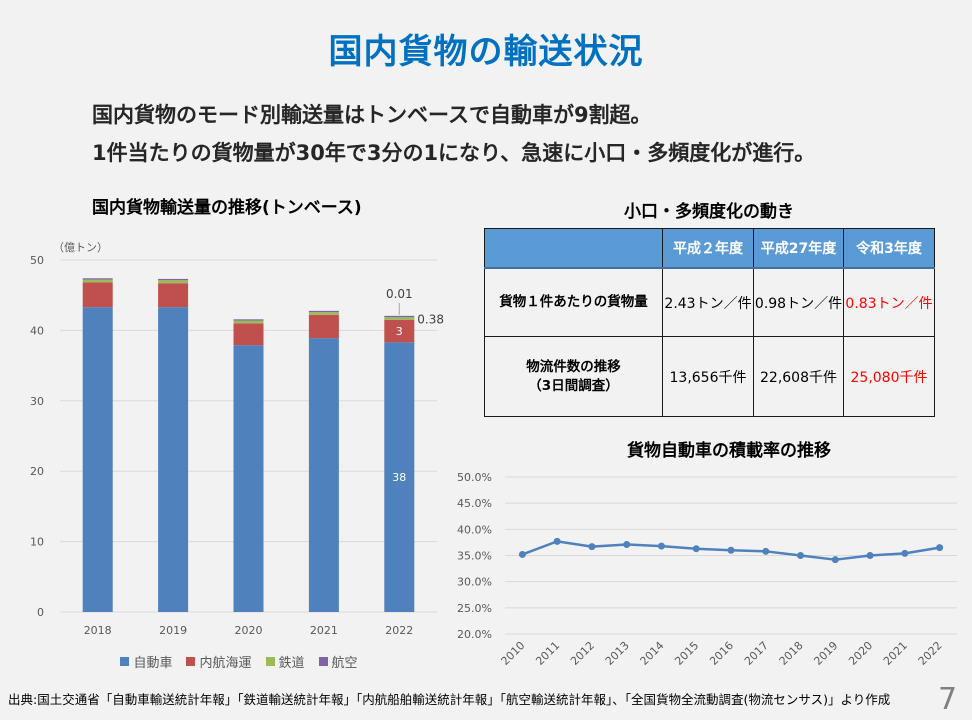 The width and height of the screenshot is (972, 720). What do you see at coordinates (798, 376) in the screenshot?
I see `table-cell: 22,608千件` at bounding box center [798, 376].